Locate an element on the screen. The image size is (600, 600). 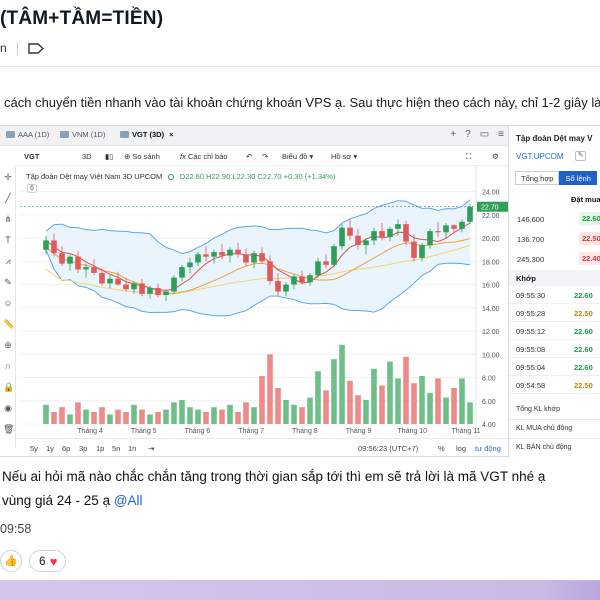
redo-icon: ↷ is located at coordinates (265, 156).